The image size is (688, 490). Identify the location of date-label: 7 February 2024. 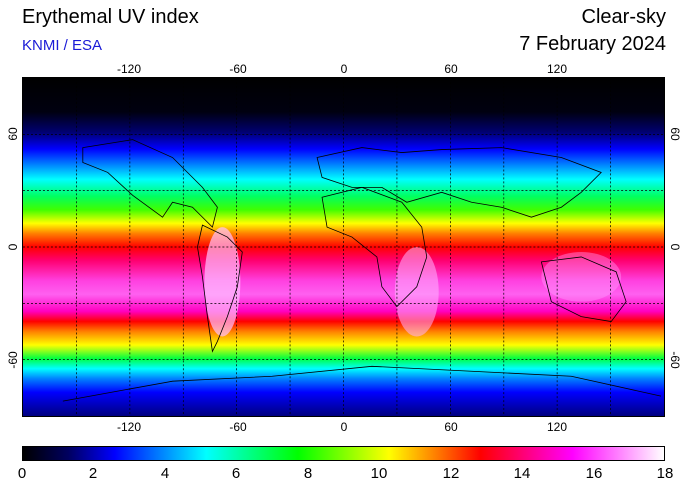
(592, 44).